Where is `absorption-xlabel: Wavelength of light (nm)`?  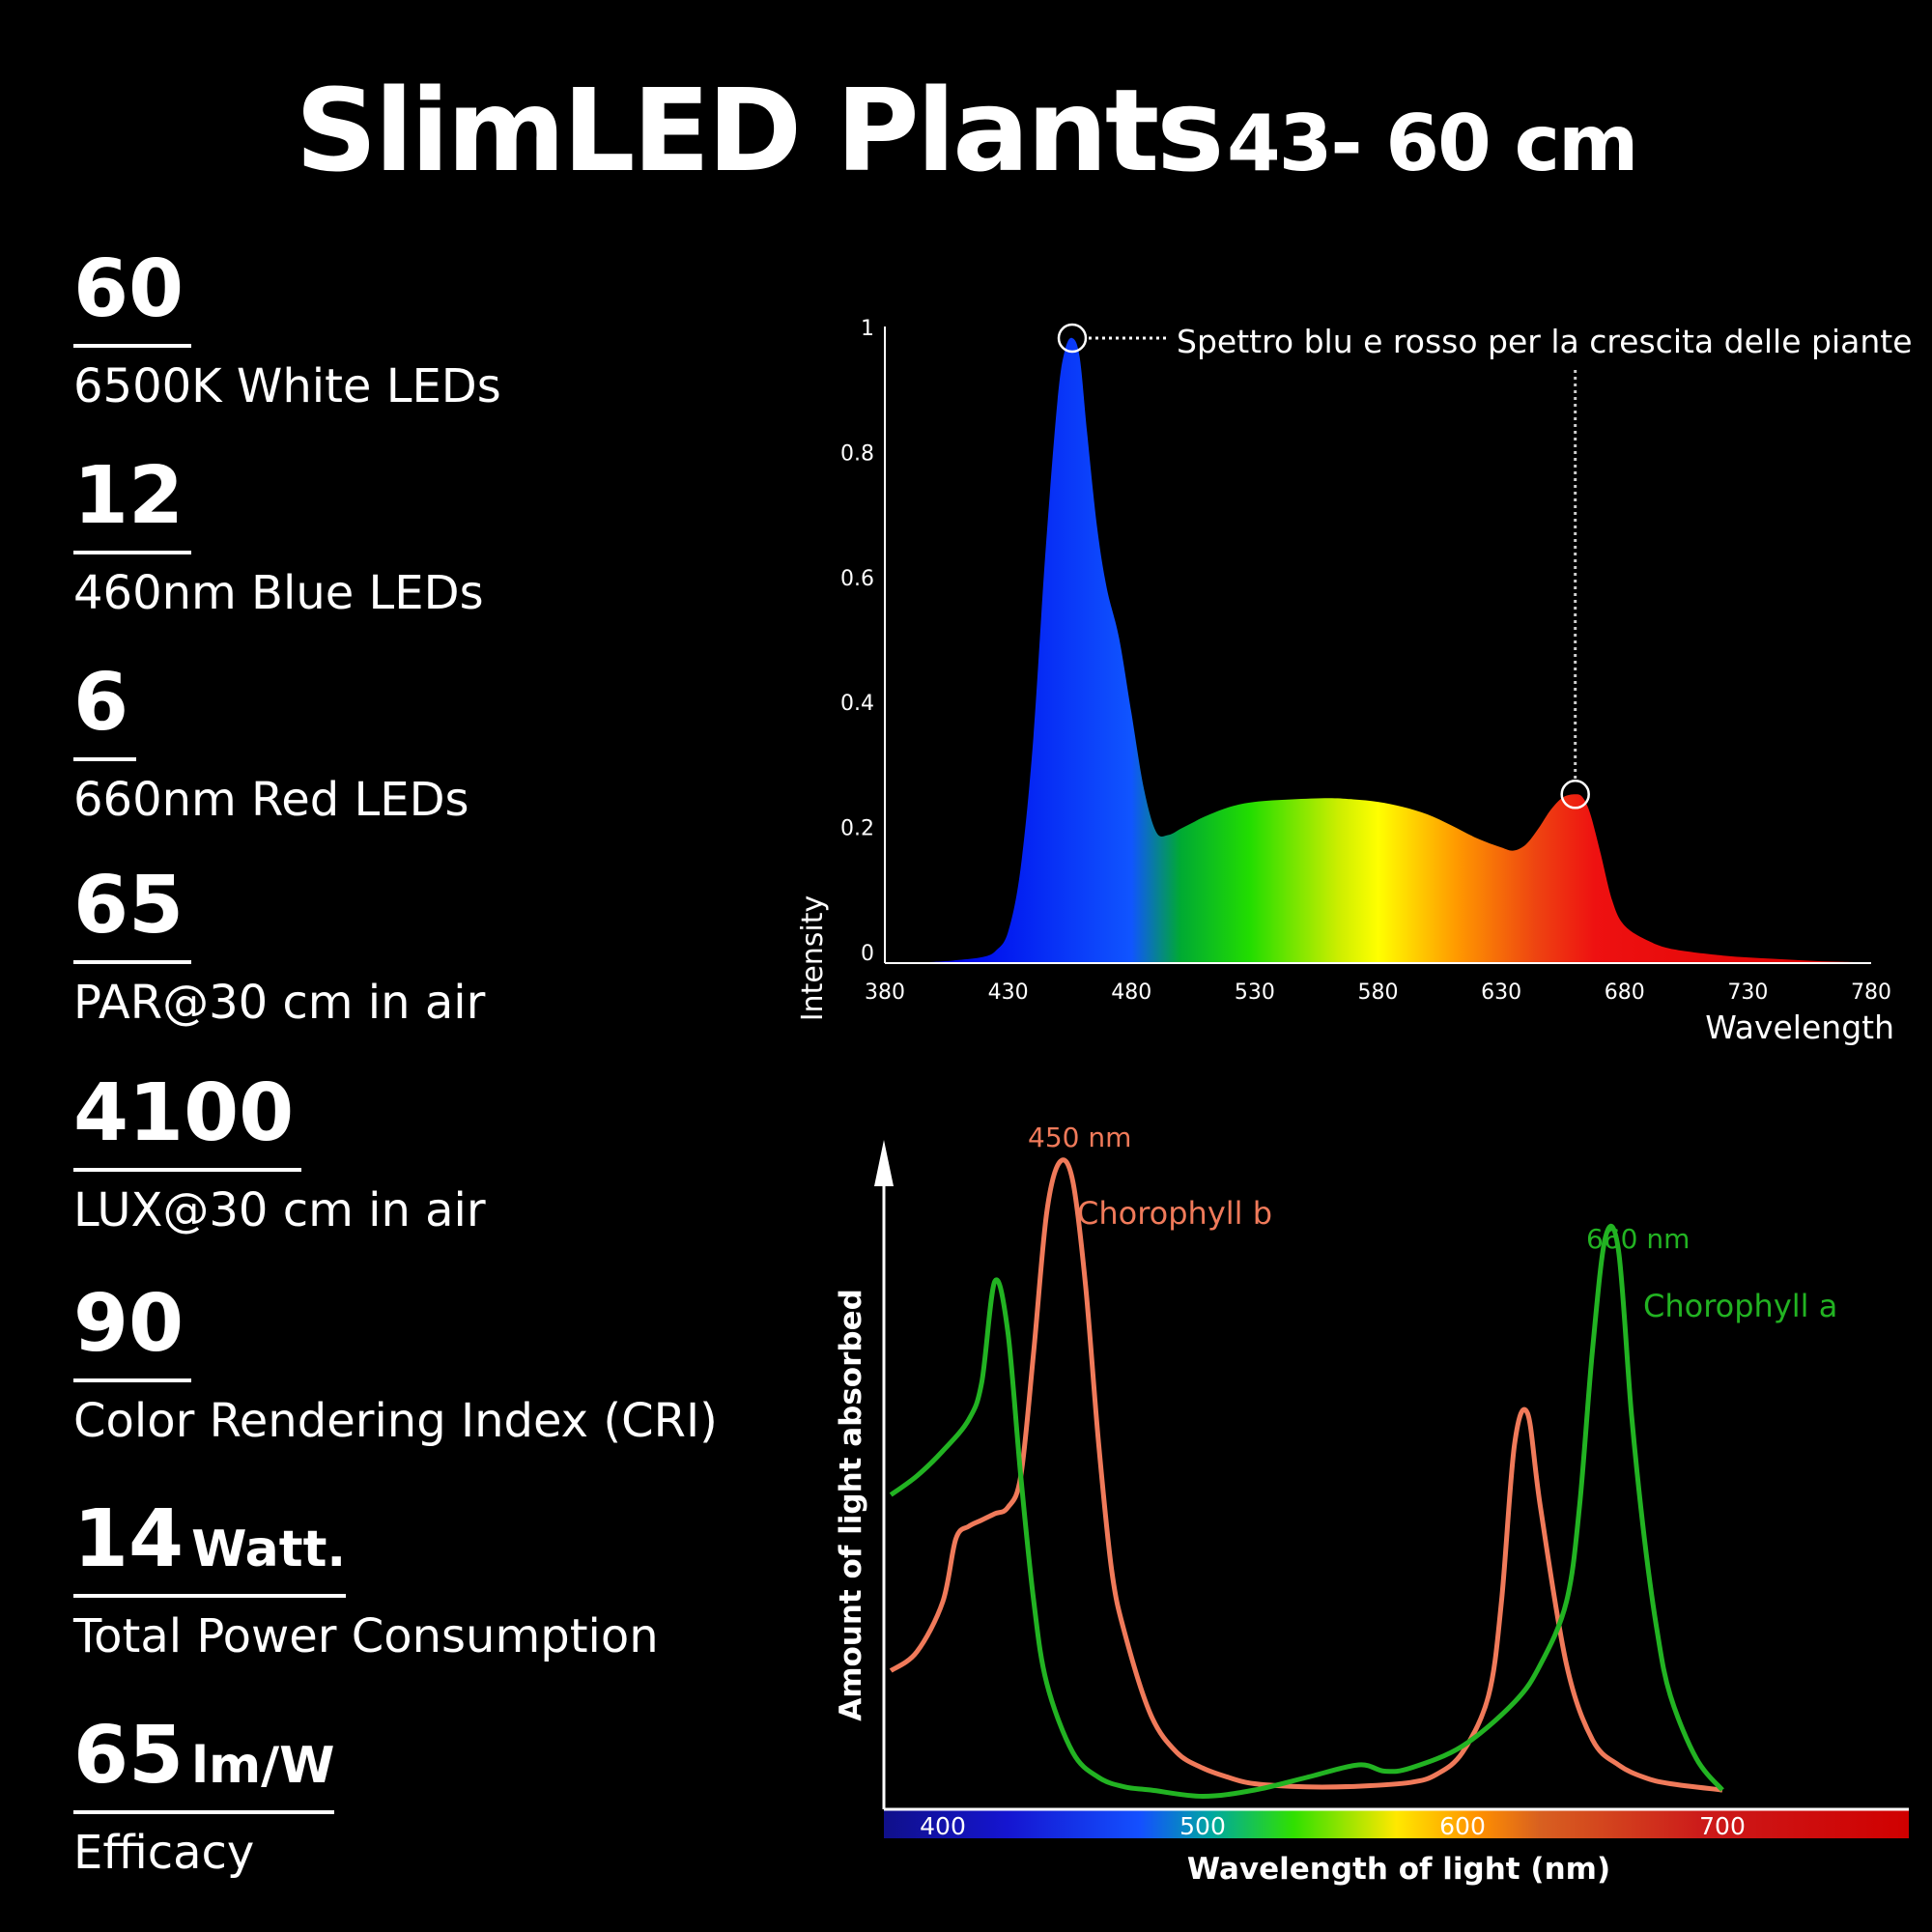
absorption-xlabel: Wavelength of light (nm) is located at coordinates (1398, 1869).